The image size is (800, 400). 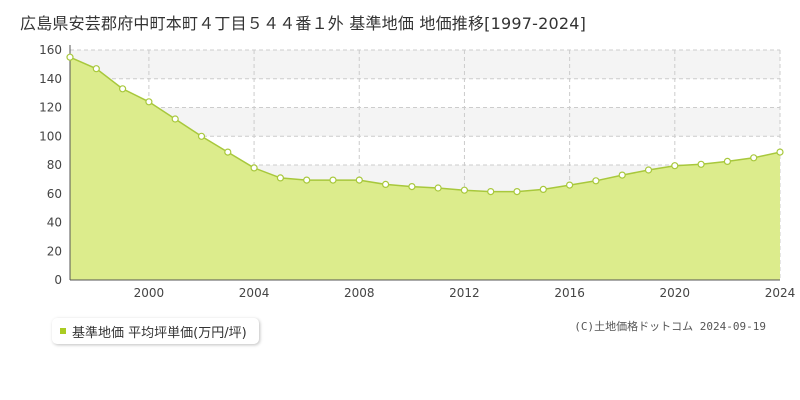 I want to click on x-tick-label: 2012, so click(x=464, y=293).